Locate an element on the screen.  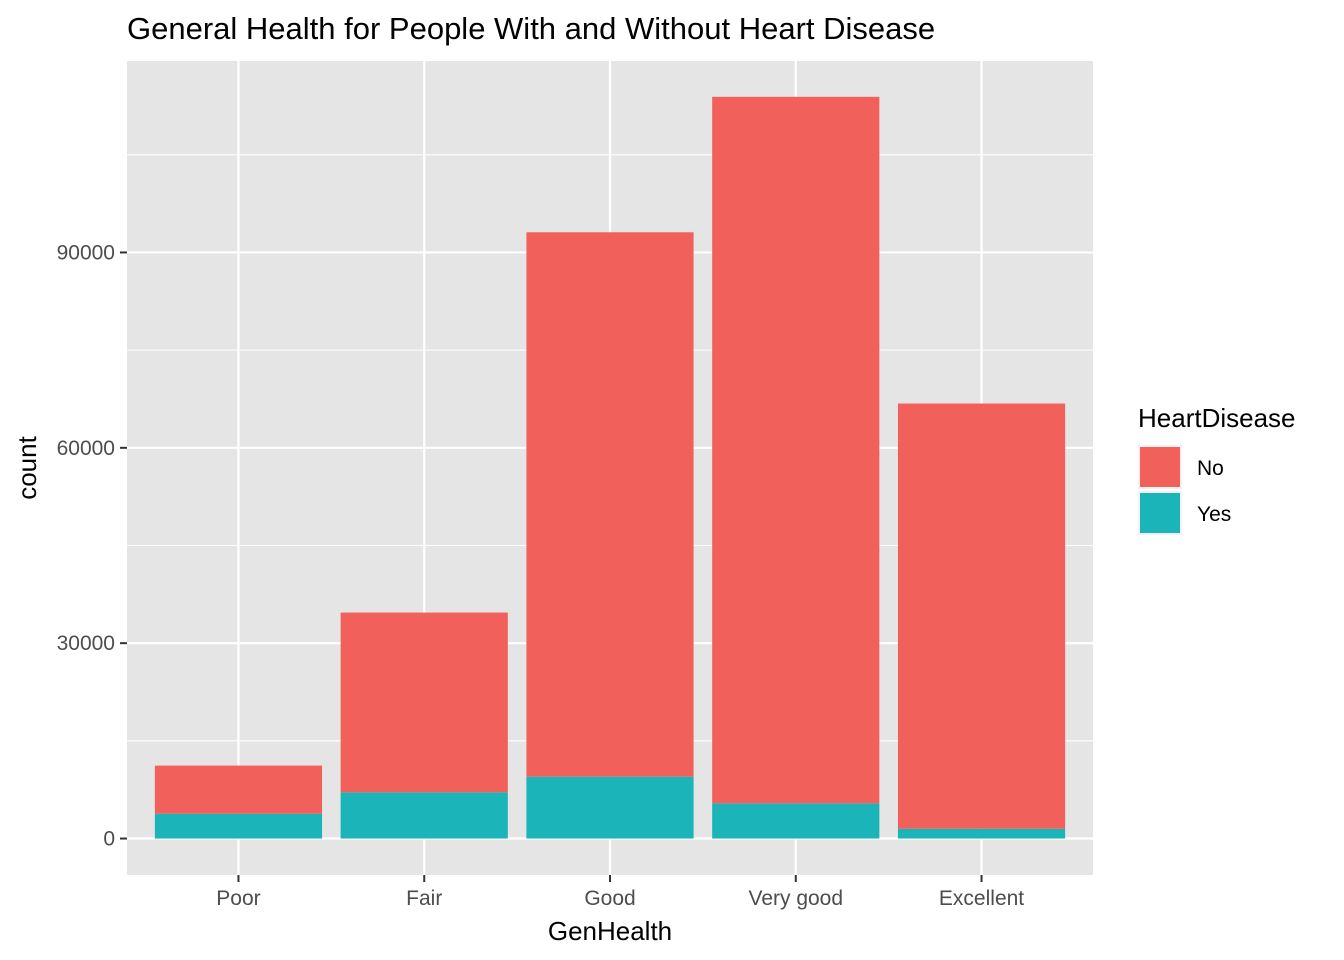
legend-title: HeartDisease is located at coordinates (1217, 418).